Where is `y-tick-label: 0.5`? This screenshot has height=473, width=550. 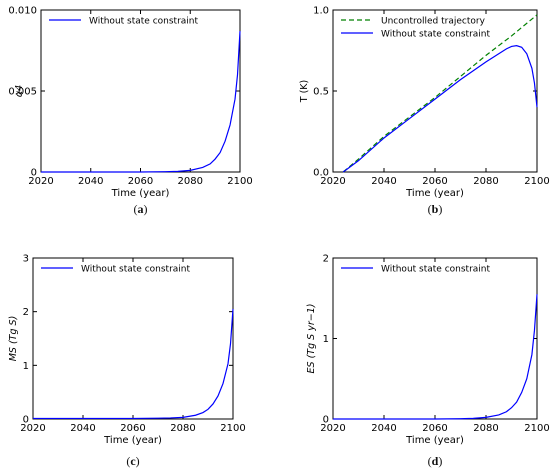
y-tick-label: 0.5 is located at coordinates (321, 92).